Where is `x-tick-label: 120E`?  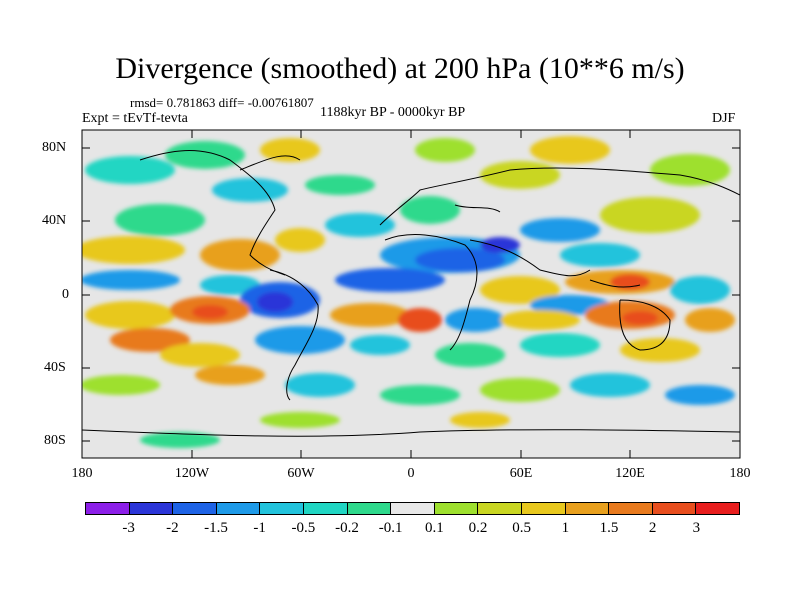 x-tick-label: 120E is located at coordinates (630, 473).